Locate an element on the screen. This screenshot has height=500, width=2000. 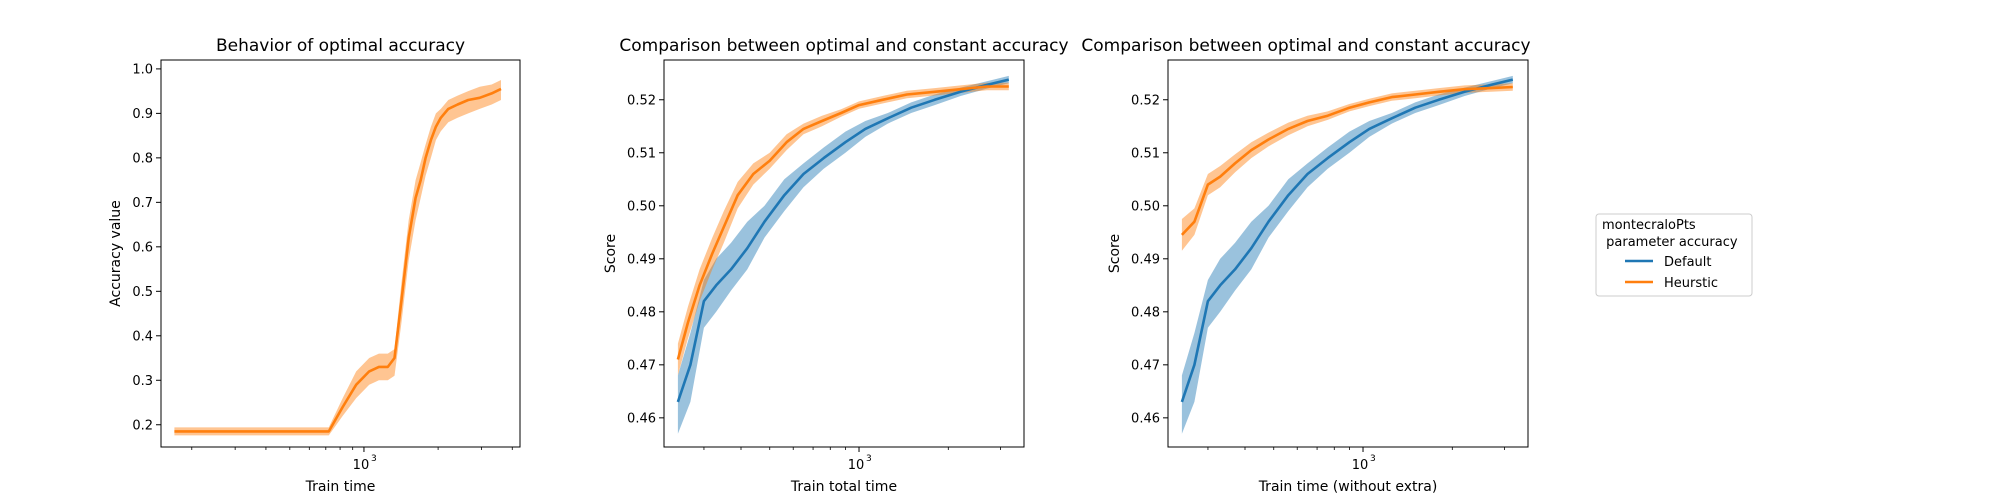
x-axis-label: Train time is located at coordinates (340, 487).